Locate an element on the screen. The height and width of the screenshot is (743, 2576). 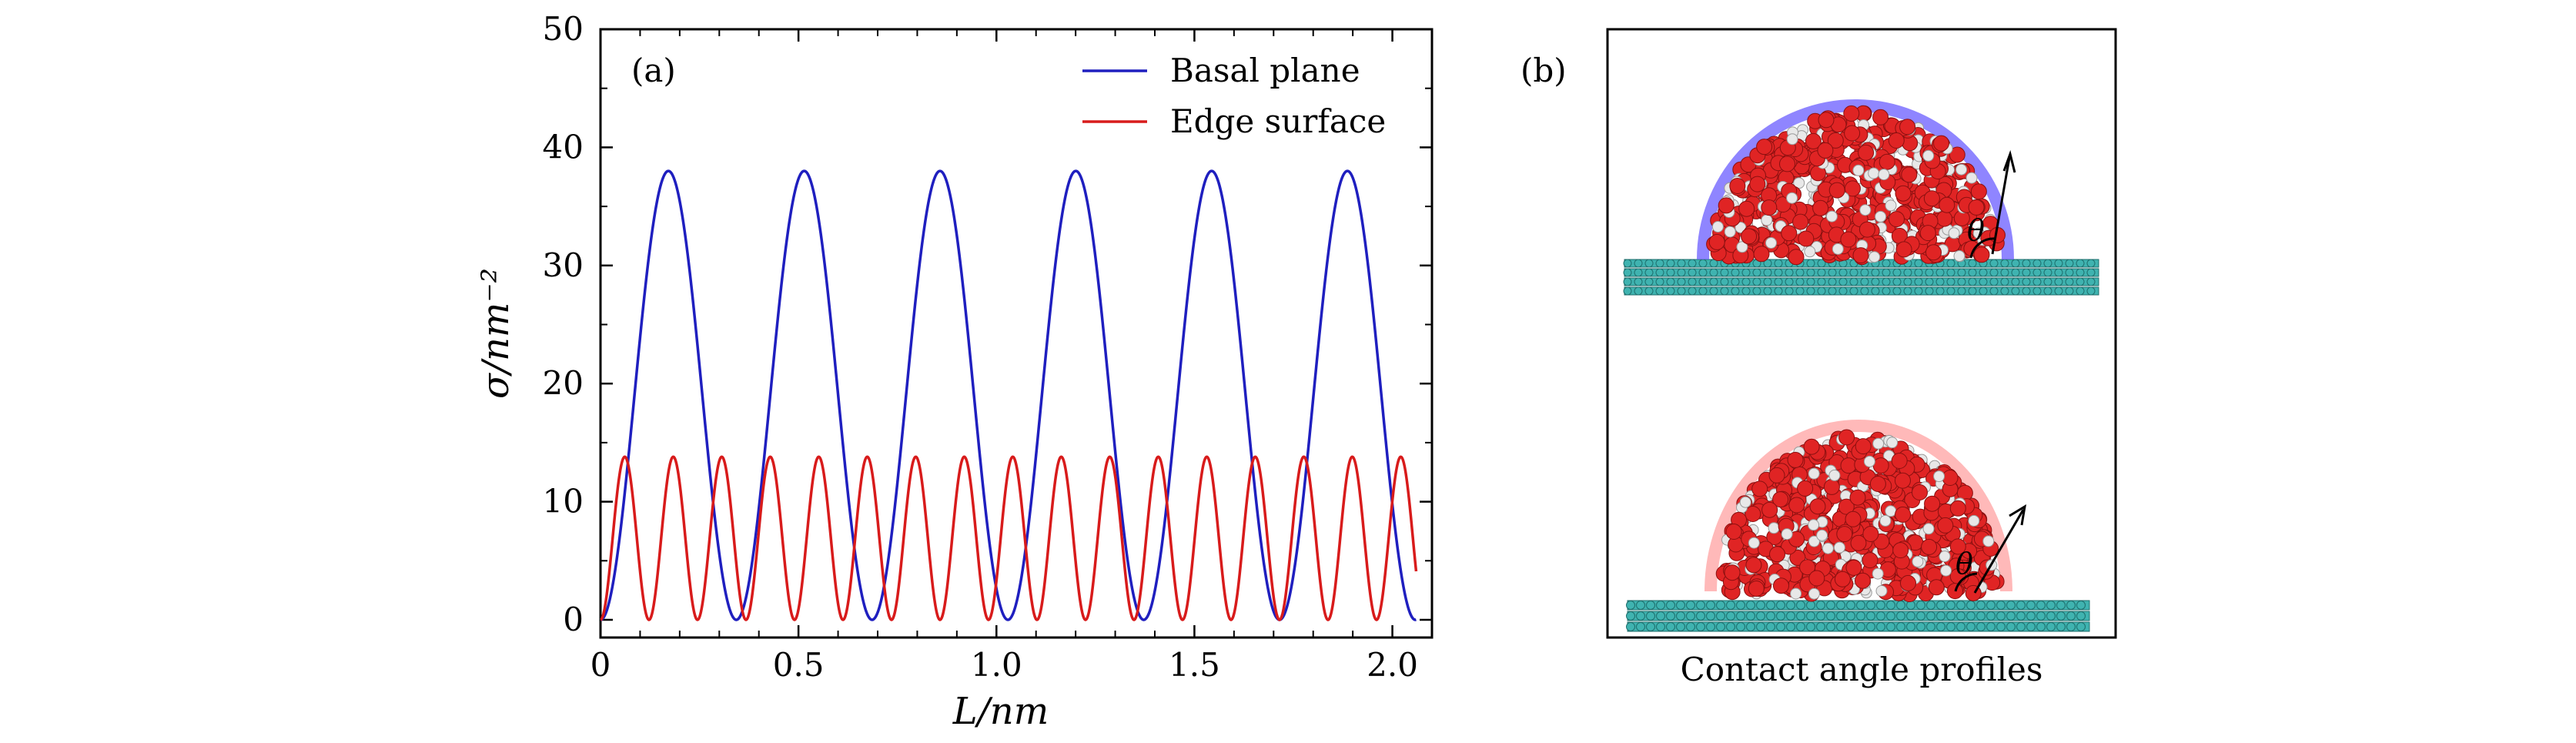
legend: Basal plane Edge surface is located at coordinates (1234, 96).